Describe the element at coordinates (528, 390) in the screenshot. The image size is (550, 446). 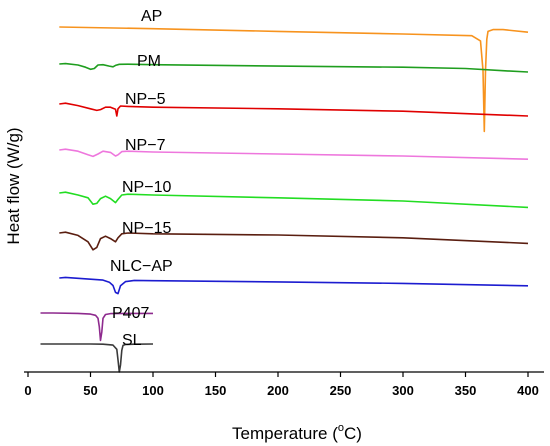
I see `x-tick-label-8: 400` at that location.